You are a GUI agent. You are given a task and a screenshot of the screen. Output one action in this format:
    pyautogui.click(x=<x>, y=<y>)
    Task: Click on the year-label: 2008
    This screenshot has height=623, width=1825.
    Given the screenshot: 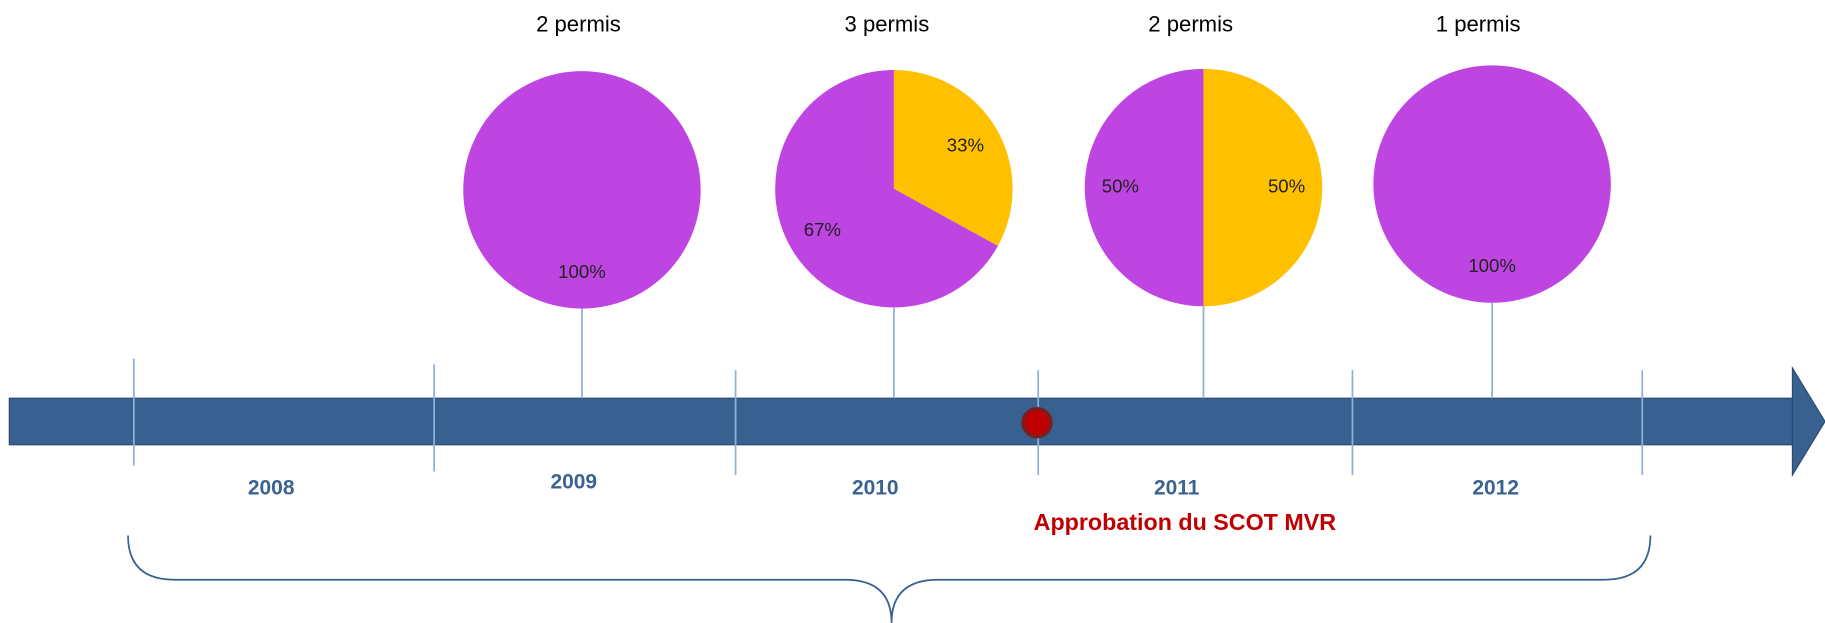 What is the action you would take?
    pyautogui.click(x=271, y=488)
    